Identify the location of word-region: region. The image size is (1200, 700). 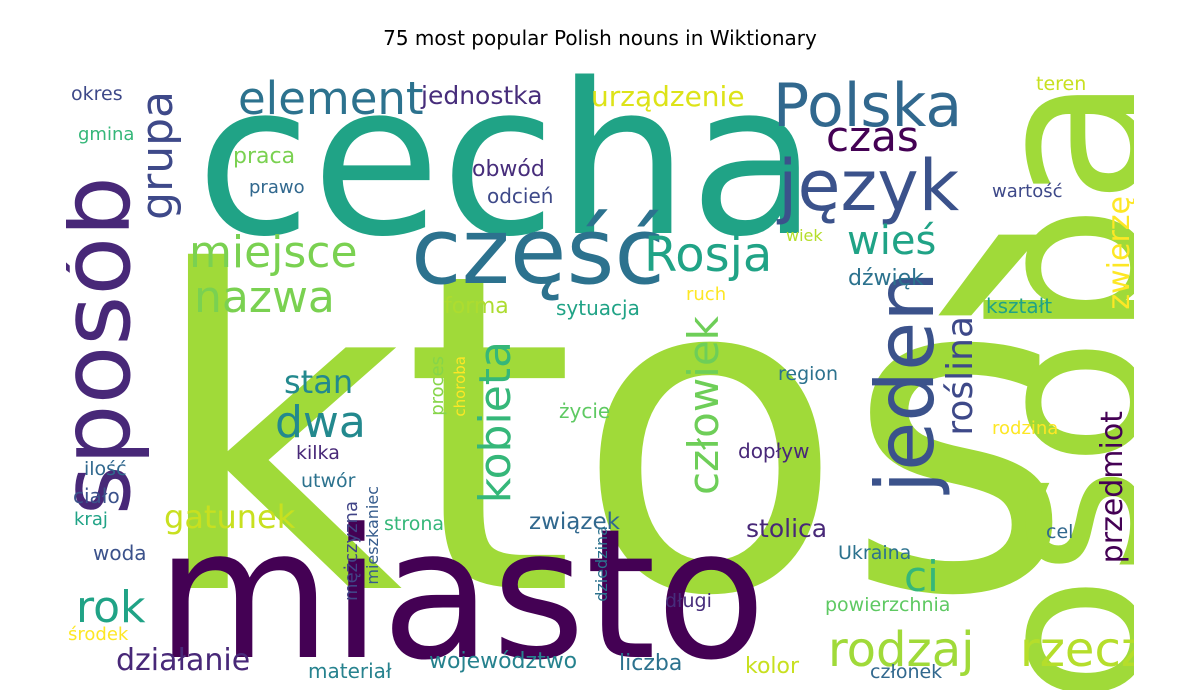
(808, 374).